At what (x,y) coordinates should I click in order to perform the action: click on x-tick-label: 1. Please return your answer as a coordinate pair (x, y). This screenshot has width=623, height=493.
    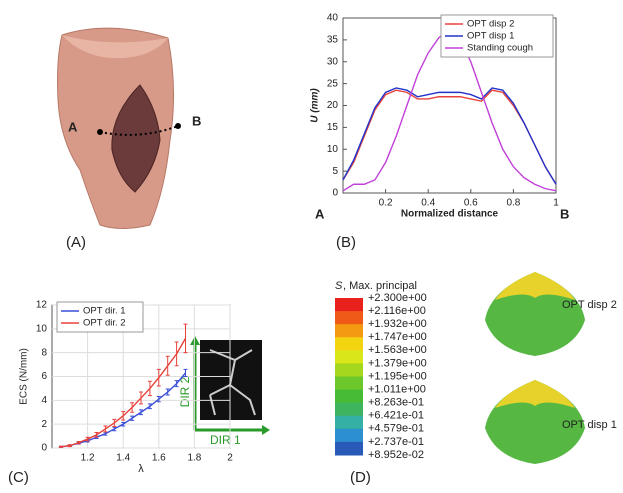
    Looking at the image, I should click on (556, 203).